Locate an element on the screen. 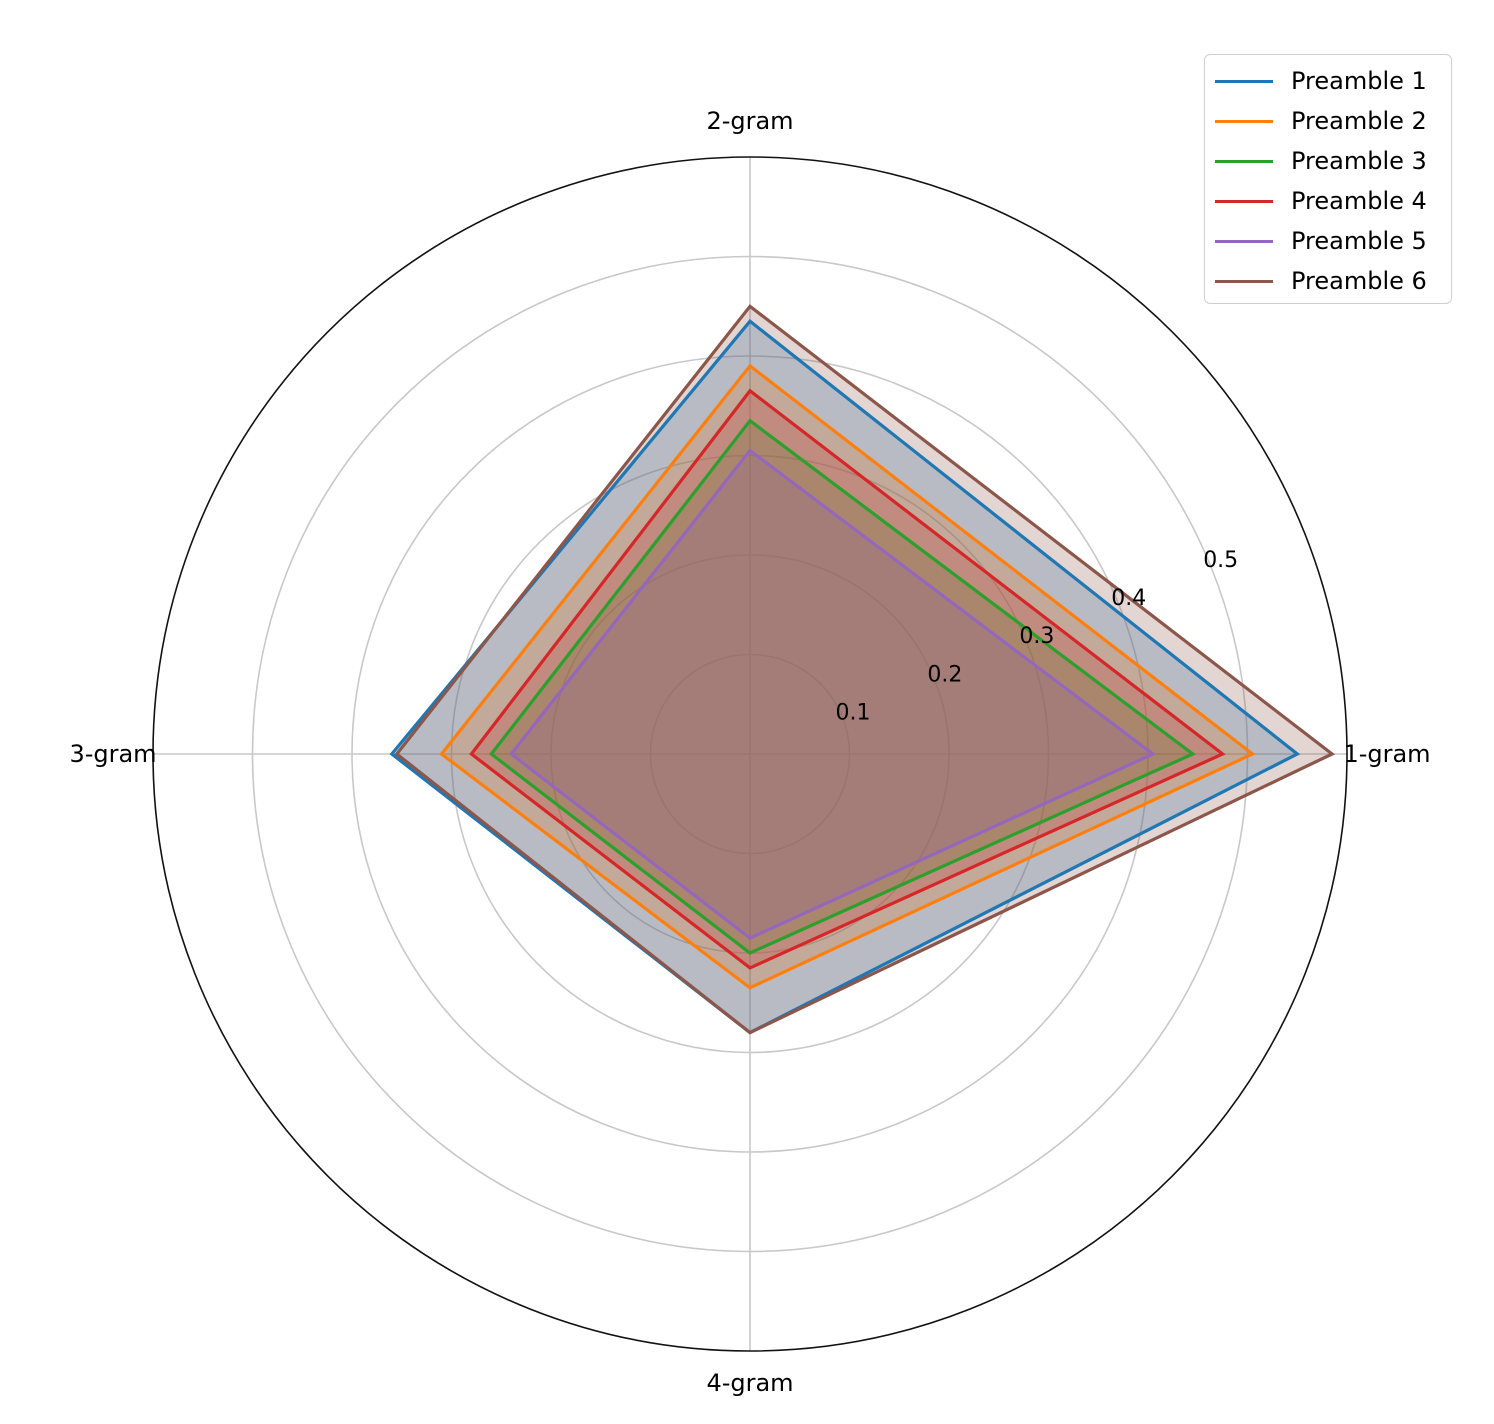 The width and height of the screenshot is (1494, 1424). r-tick-label: 0.3 is located at coordinates (1036, 636).